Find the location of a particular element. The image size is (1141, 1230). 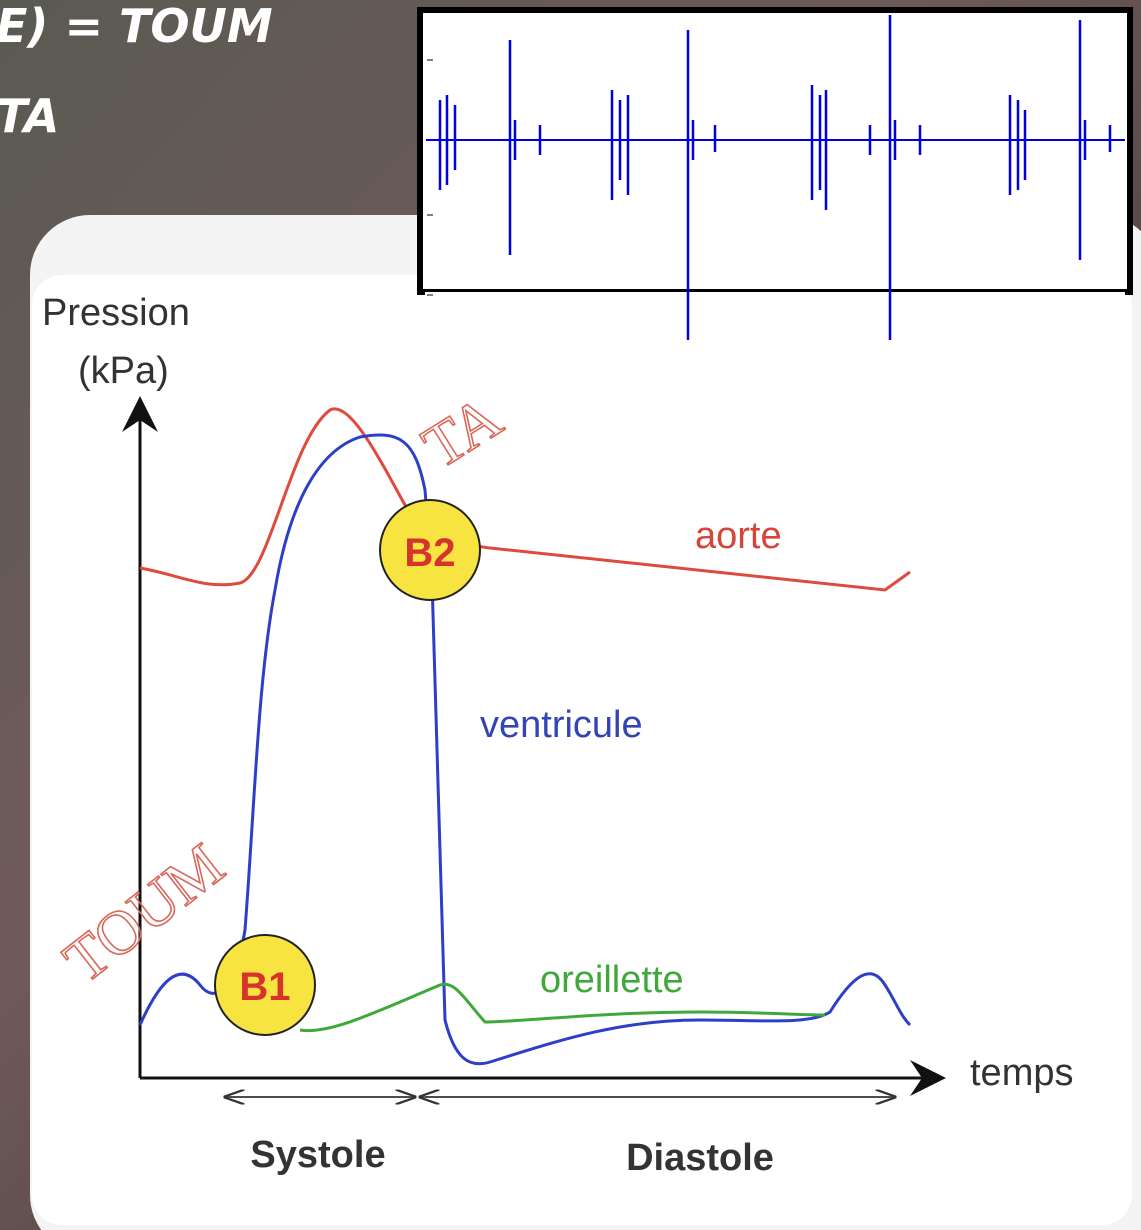

atrium-curve is located at coordinates (562, 1007).